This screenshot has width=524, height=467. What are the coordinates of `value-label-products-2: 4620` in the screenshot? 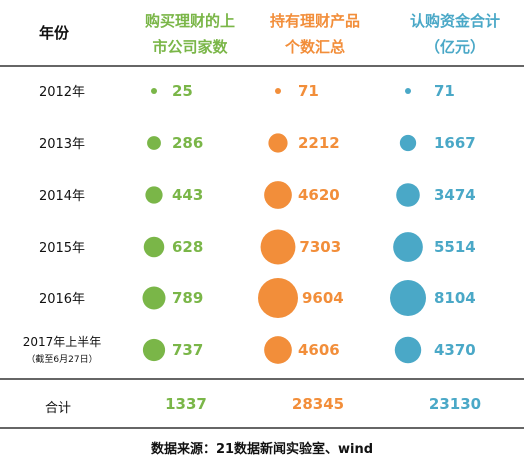 It's located at (319, 195).